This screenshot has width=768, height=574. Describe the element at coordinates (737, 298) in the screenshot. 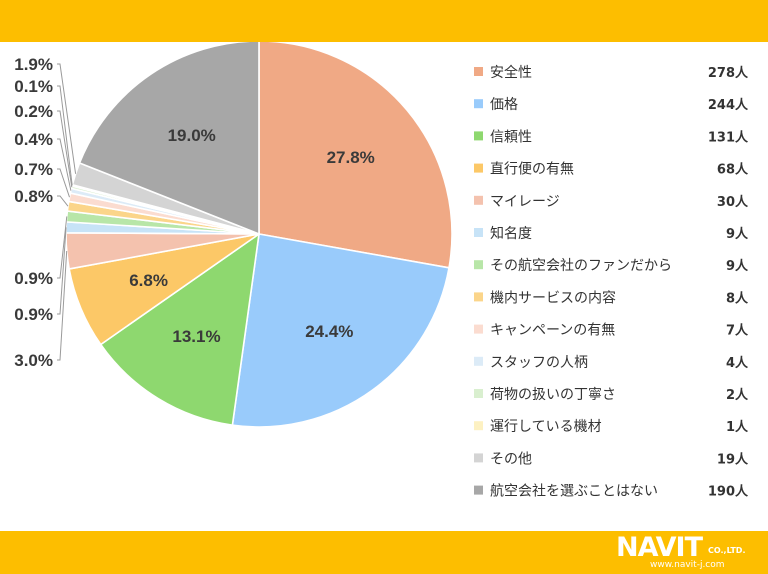

I see `legend-value-7: 8人` at that location.